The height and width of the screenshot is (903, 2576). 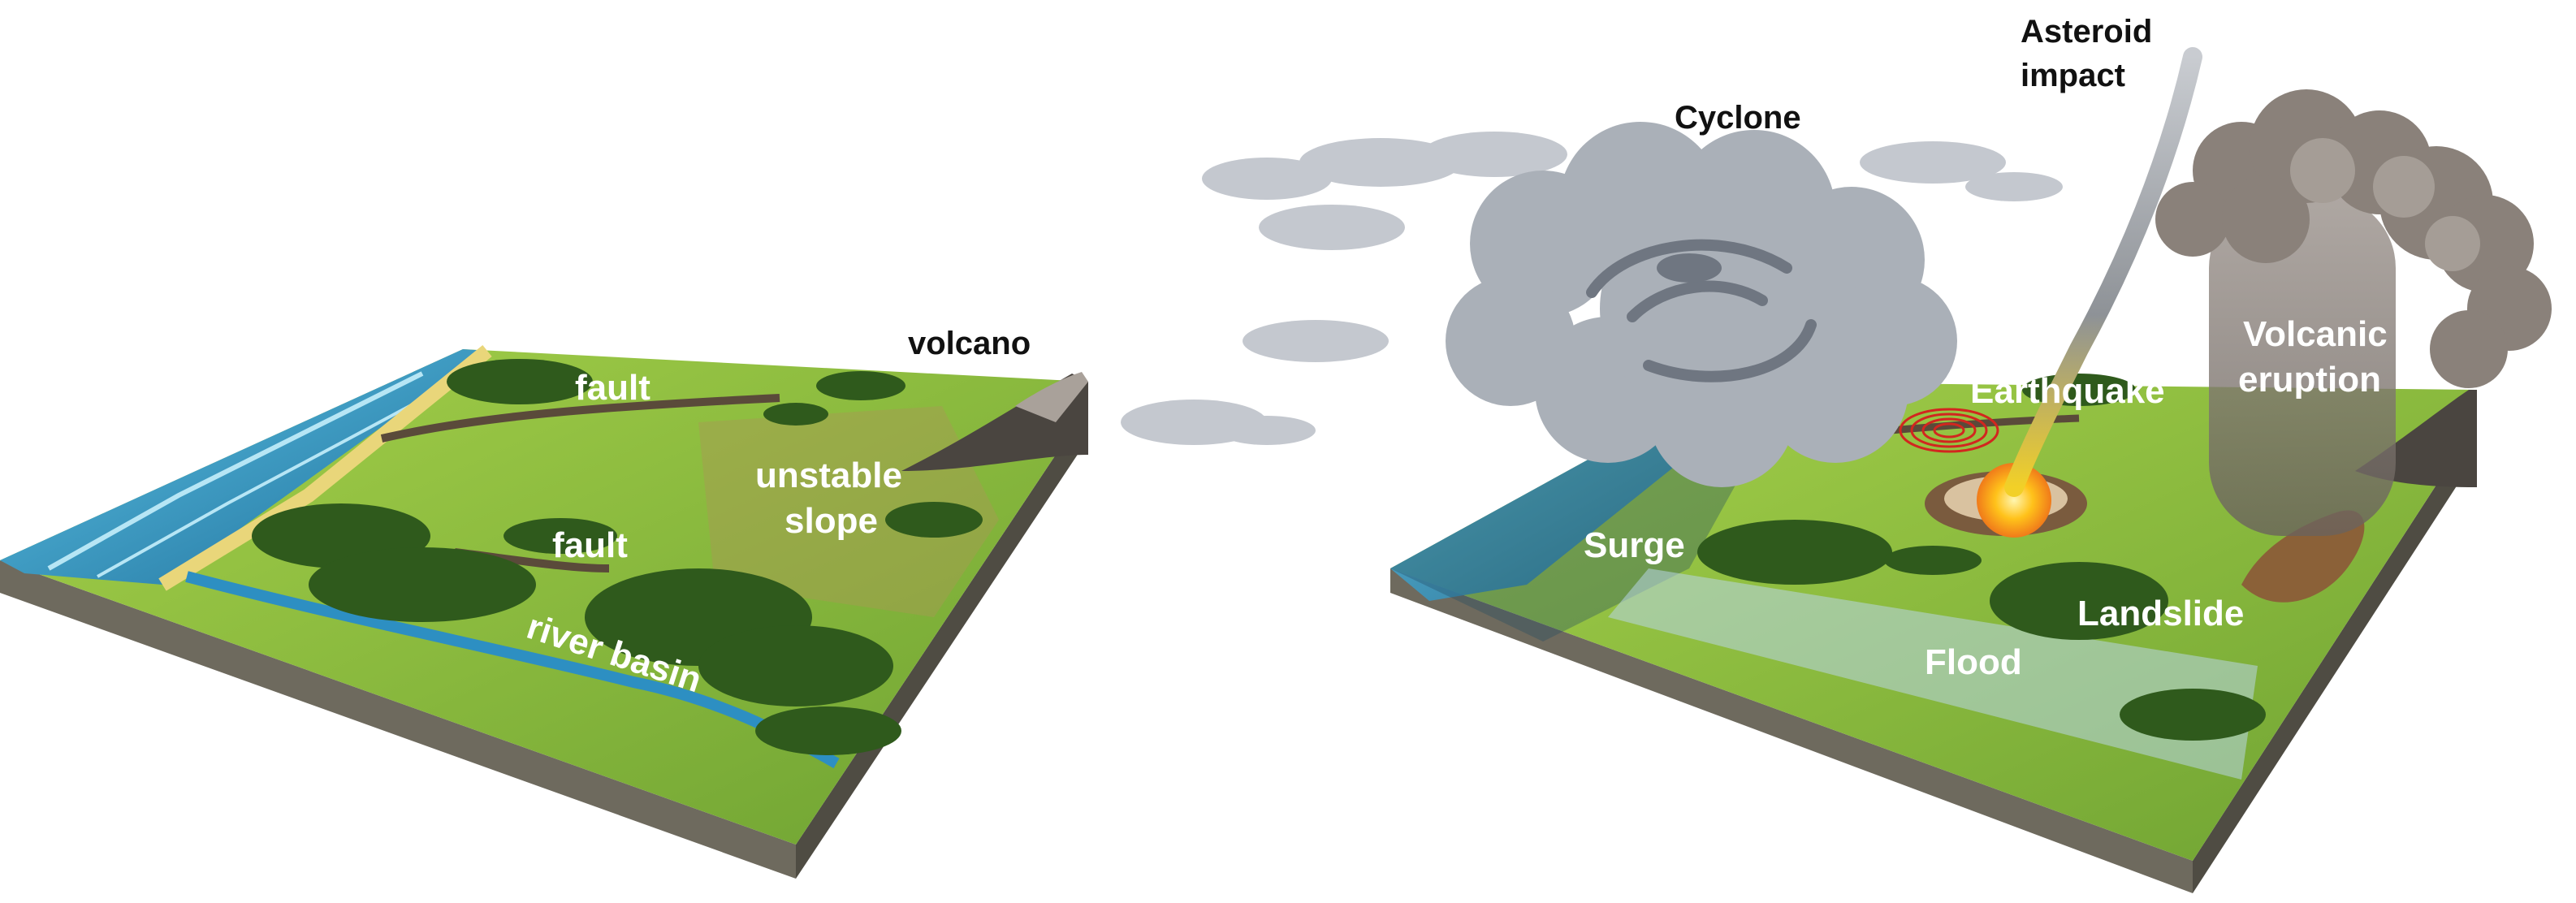 What do you see at coordinates (590, 545) in the screenshot?
I see `label-fault-mid: fault` at bounding box center [590, 545].